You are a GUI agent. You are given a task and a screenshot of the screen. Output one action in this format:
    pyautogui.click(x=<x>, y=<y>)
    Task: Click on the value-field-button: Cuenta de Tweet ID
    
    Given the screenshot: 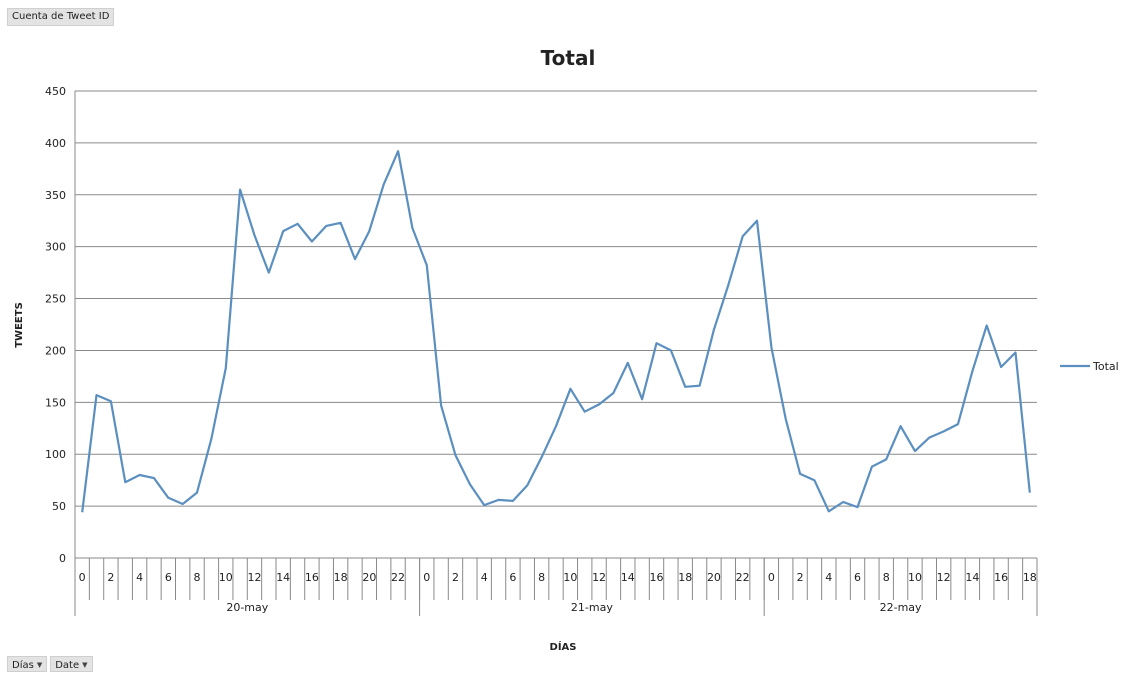 What is the action you would take?
    pyautogui.click(x=61, y=17)
    